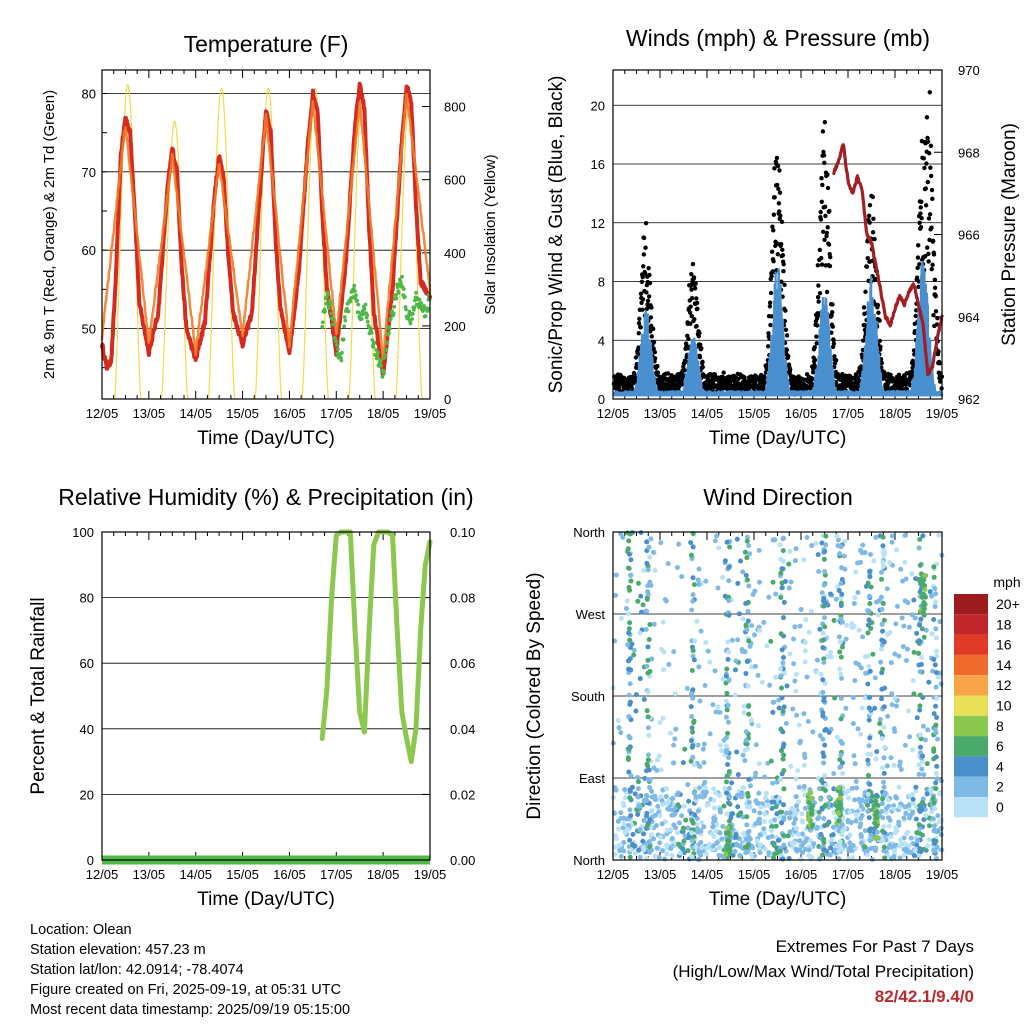 This screenshot has width=1024, height=1024. I want to click on x-tick-label: 17/05, so click(848, 874).